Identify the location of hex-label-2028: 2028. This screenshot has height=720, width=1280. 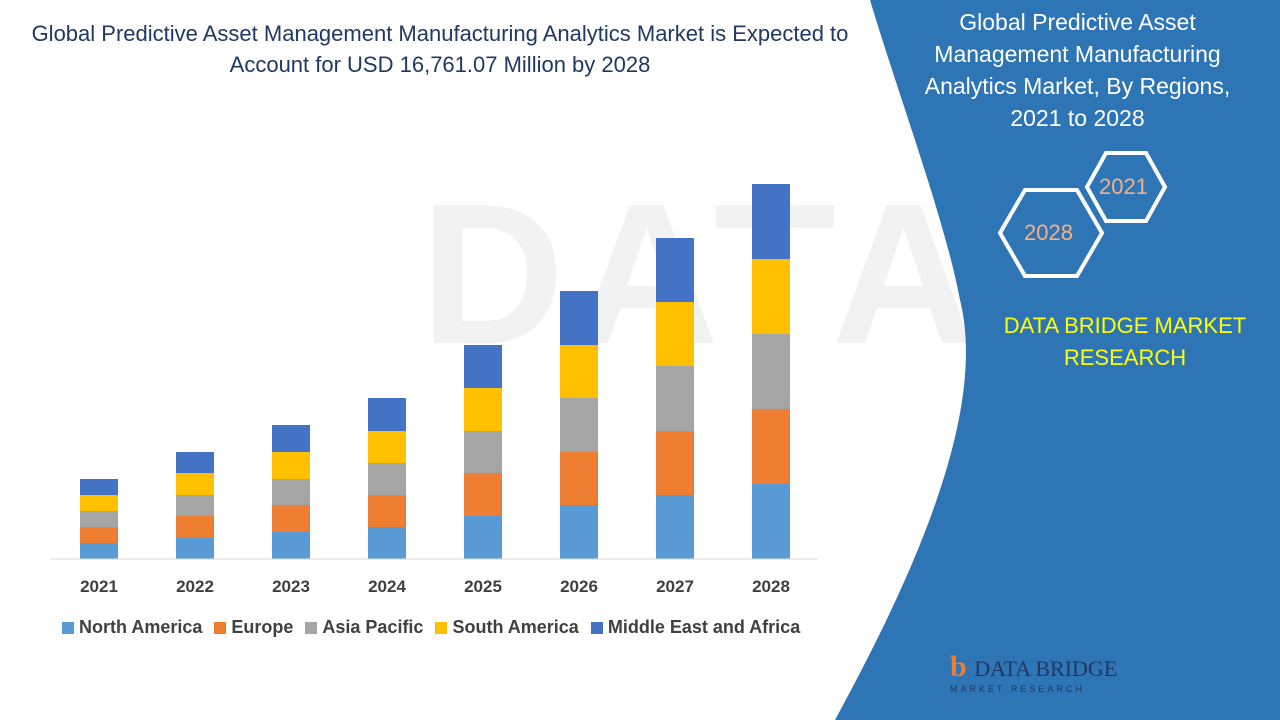
(1048, 232).